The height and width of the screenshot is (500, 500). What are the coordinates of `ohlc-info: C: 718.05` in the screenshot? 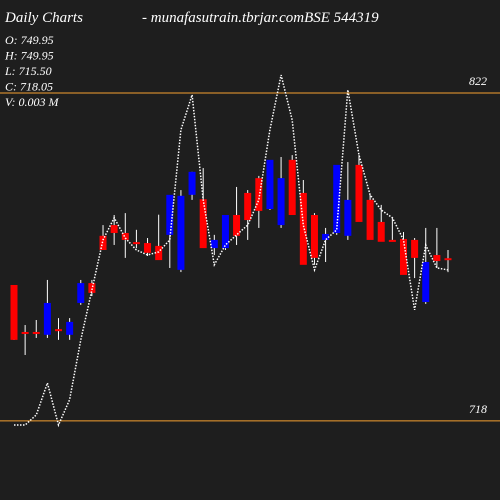 It's located at (29, 87).